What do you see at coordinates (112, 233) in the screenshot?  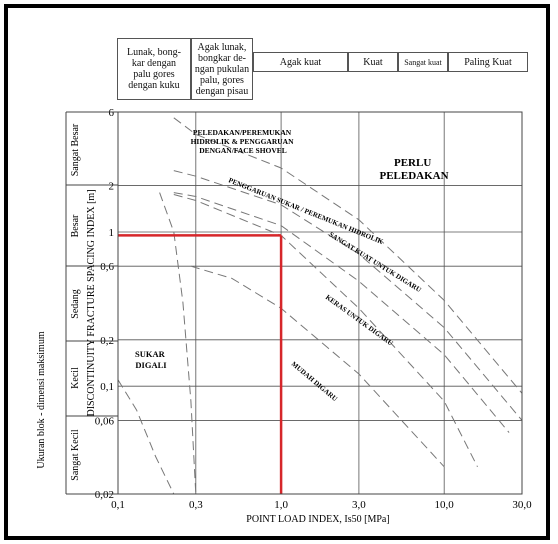 I see `y-tick-label: 1` at bounding box center [112, 233].